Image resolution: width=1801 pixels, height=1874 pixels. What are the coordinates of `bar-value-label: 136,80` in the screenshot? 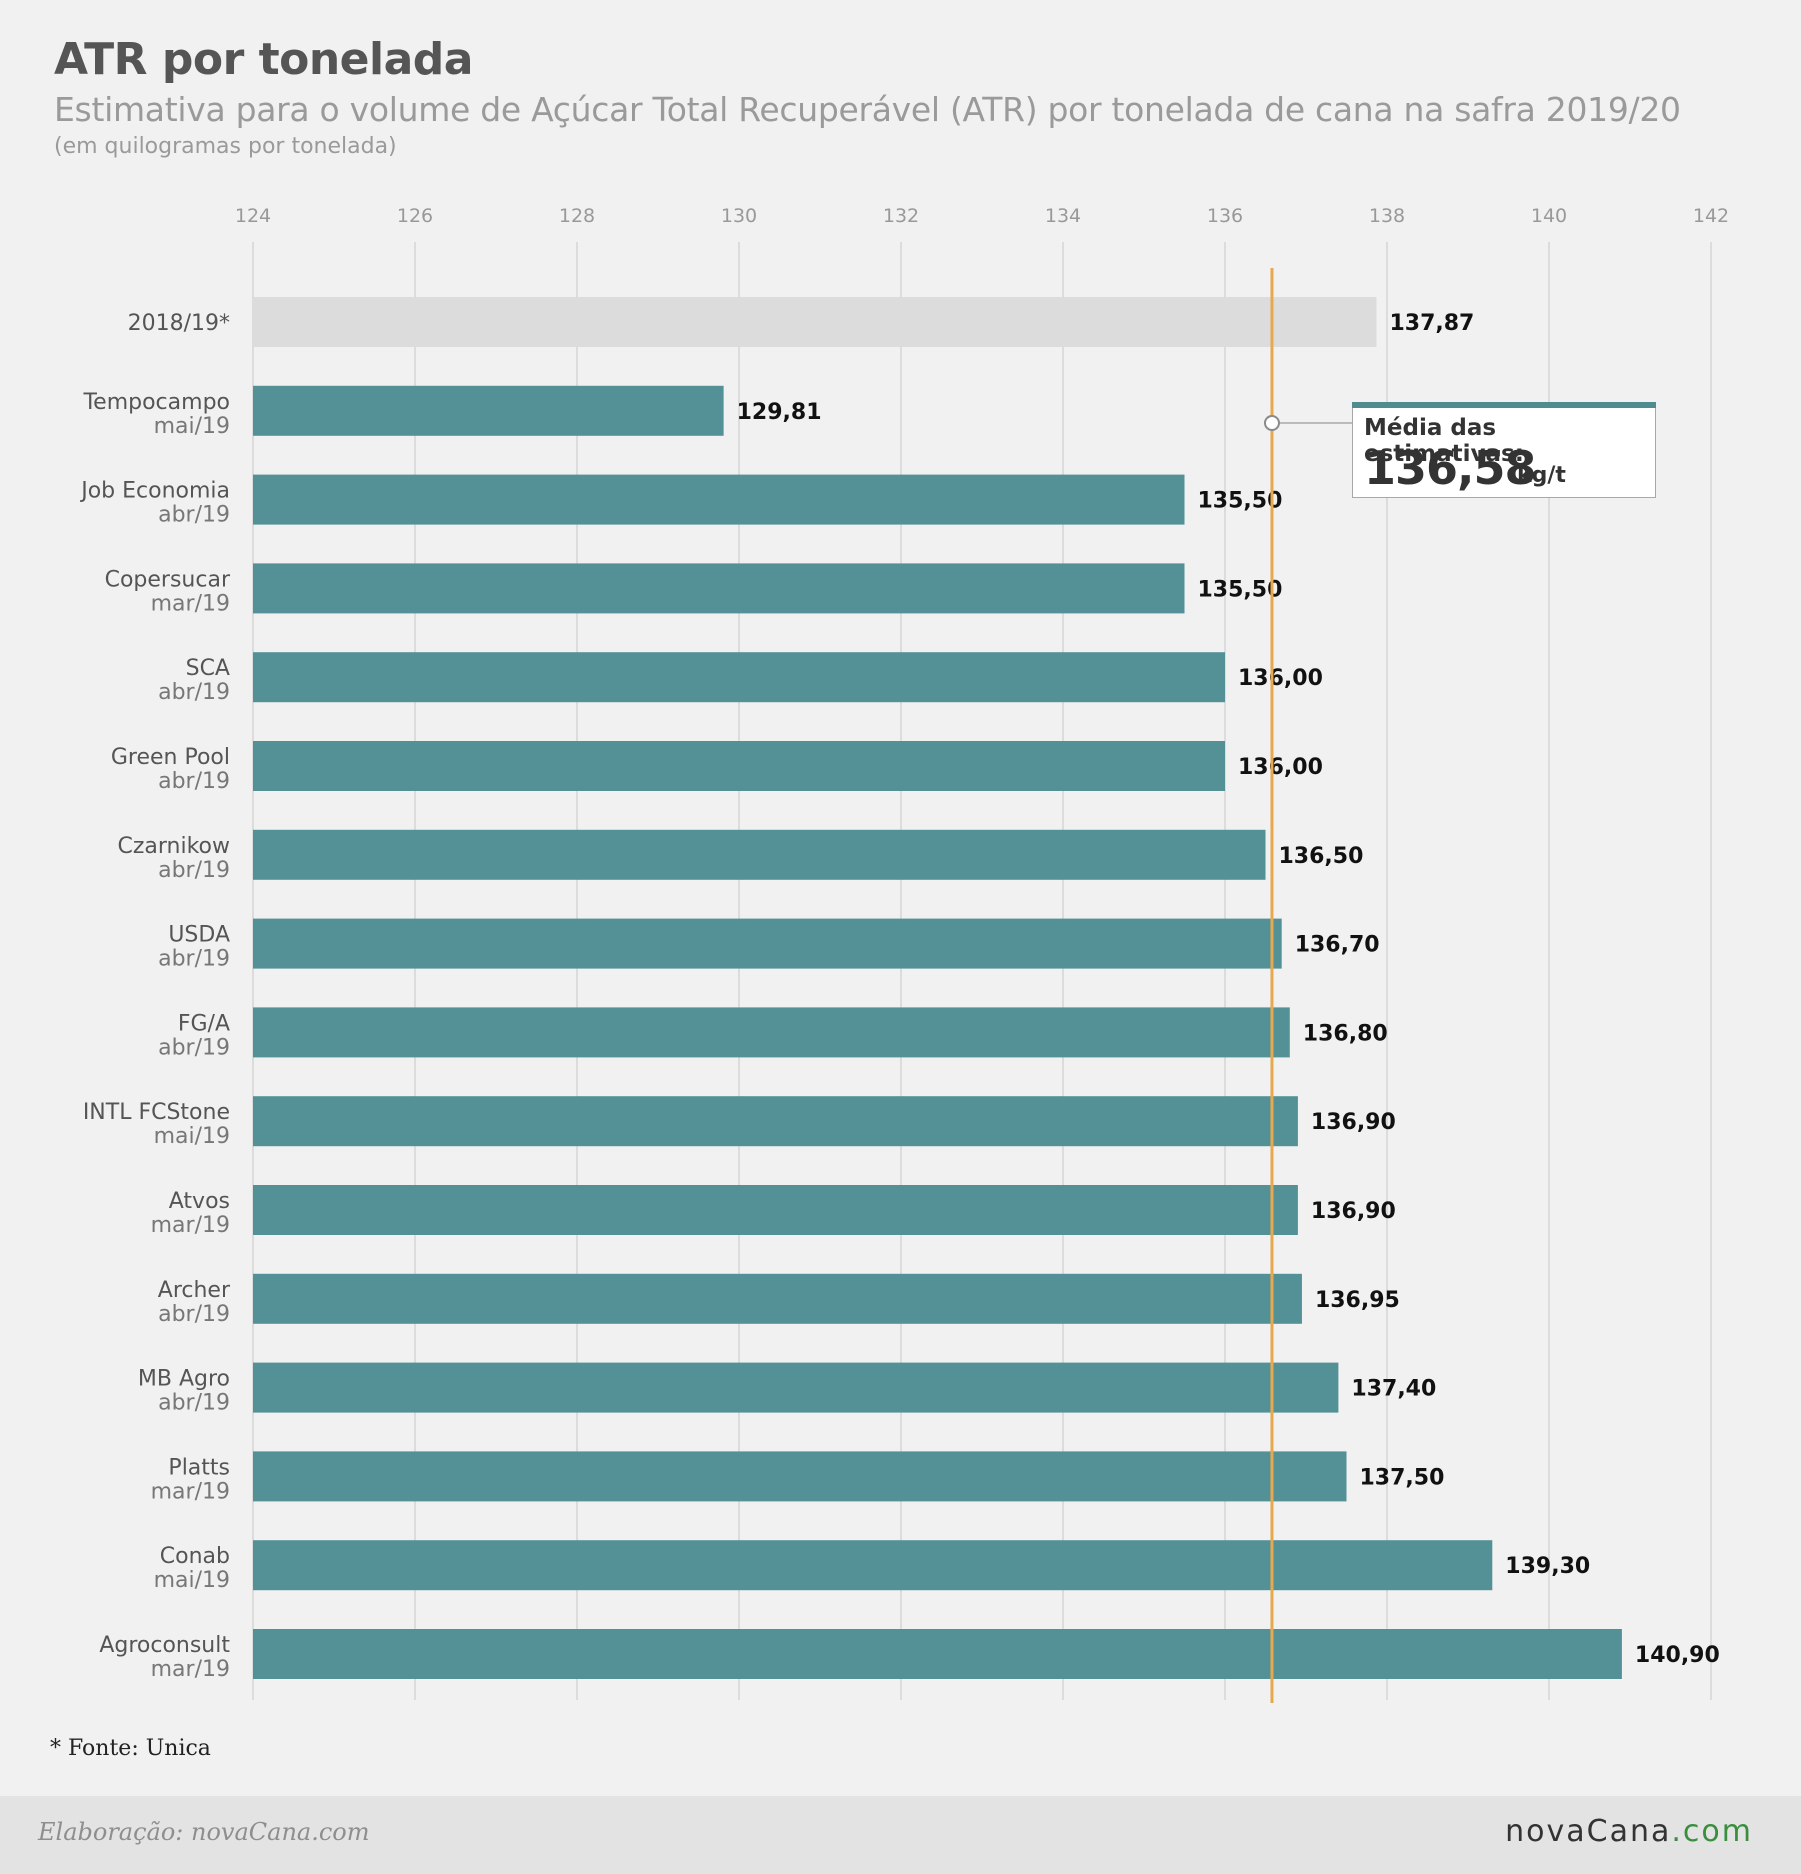 It's located at (1345, 1033).